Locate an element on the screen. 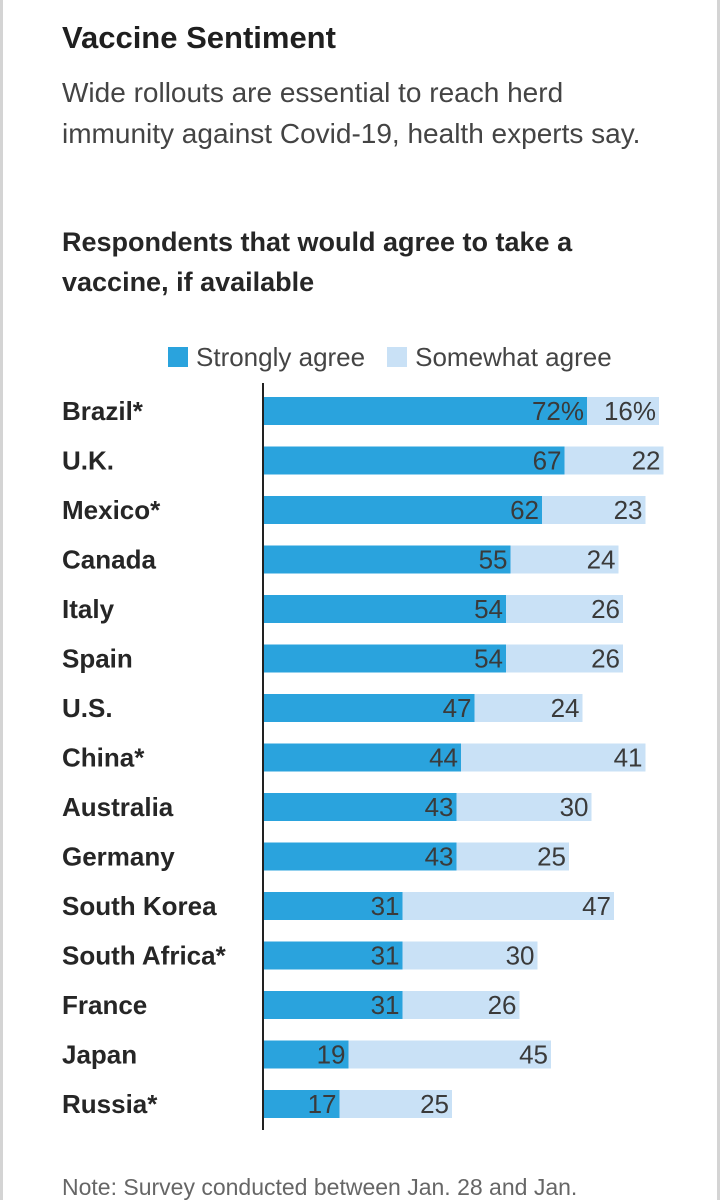 This screenshot has height=1201, width=720. category-label: Mexico* is located at coordinates (111, 510).